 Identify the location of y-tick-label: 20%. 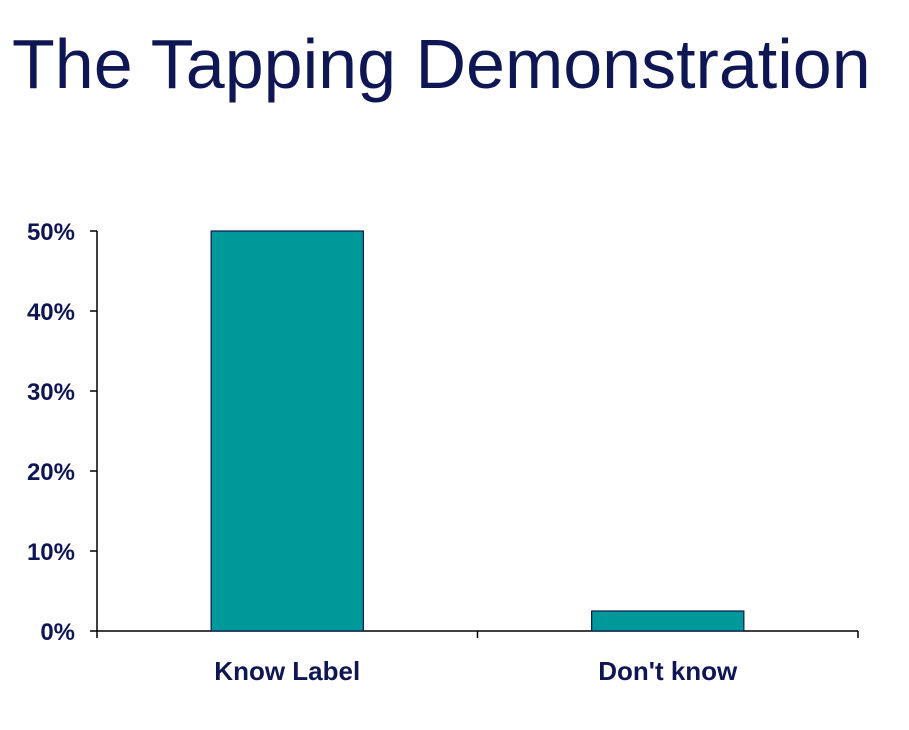
(51, 472).